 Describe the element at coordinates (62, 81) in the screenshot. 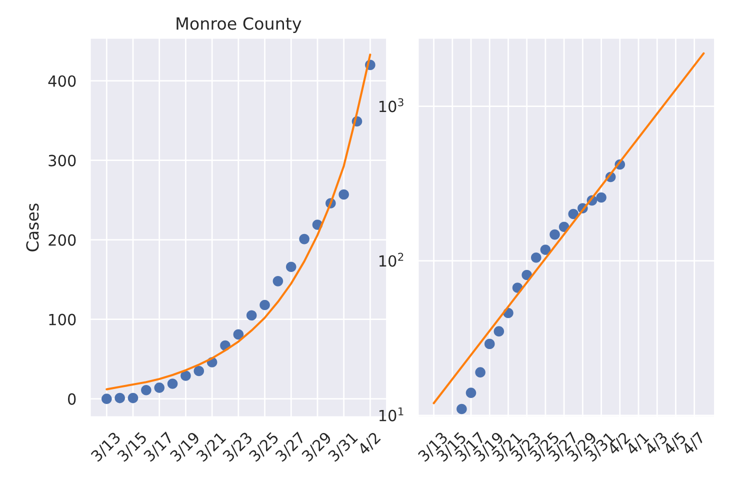

I see `y-tick-label: 400` at that location.